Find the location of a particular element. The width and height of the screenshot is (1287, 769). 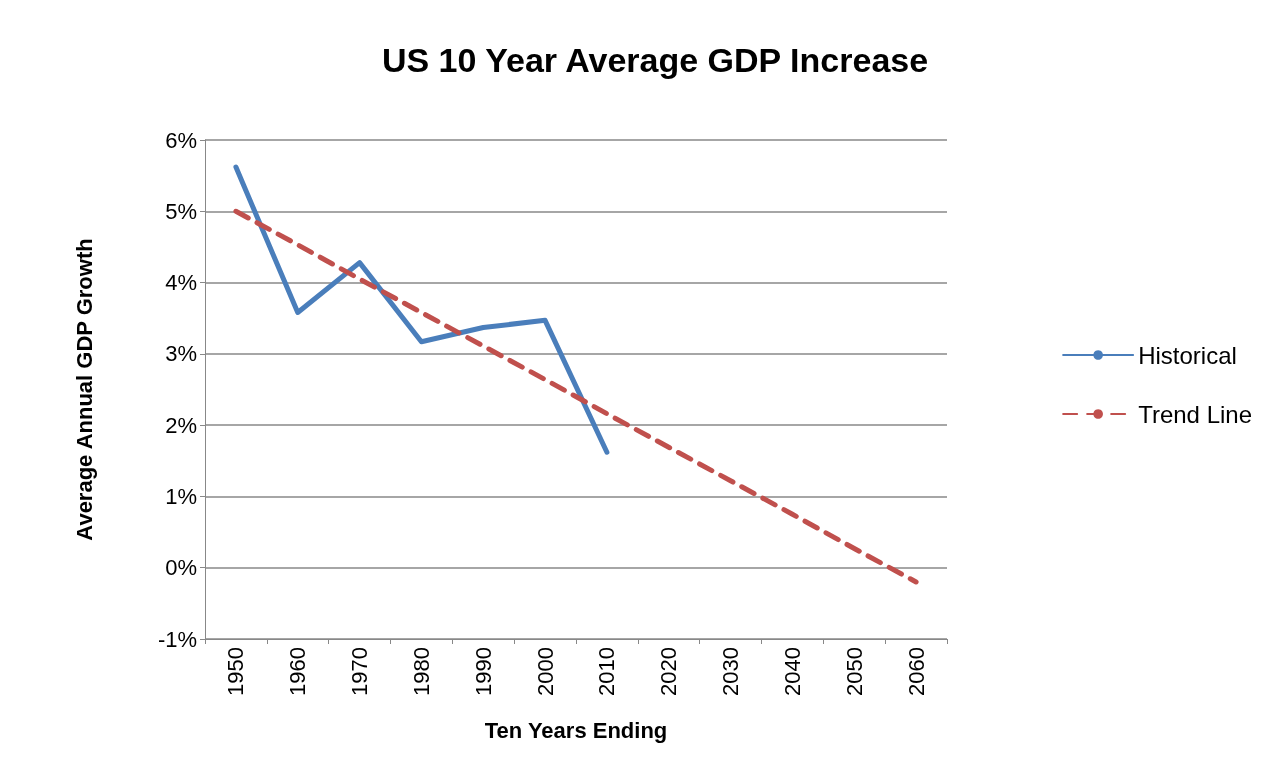

legend-label: Historical is located at coordinates (1187, 355).